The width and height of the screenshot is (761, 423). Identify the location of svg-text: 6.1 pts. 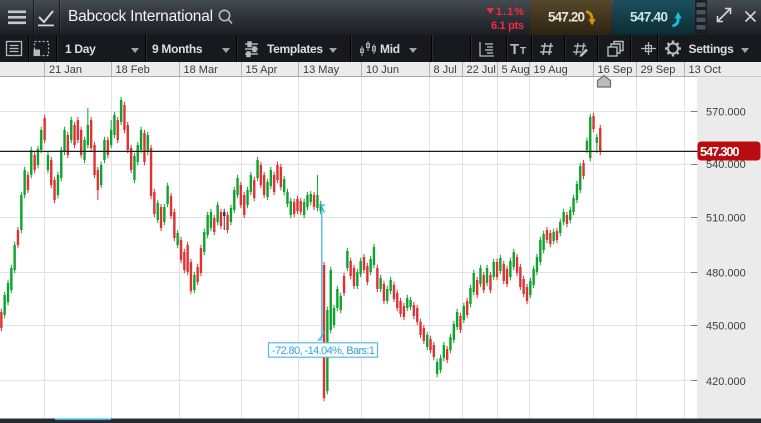
(507, 26).